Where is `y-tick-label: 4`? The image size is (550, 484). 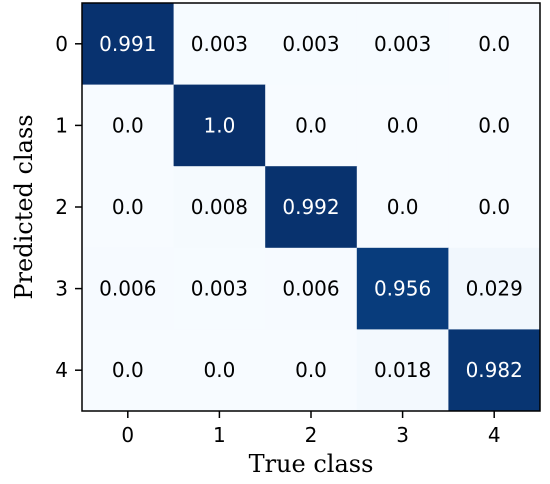 y-tick-label: 4 is located at coordinates (61, 370).